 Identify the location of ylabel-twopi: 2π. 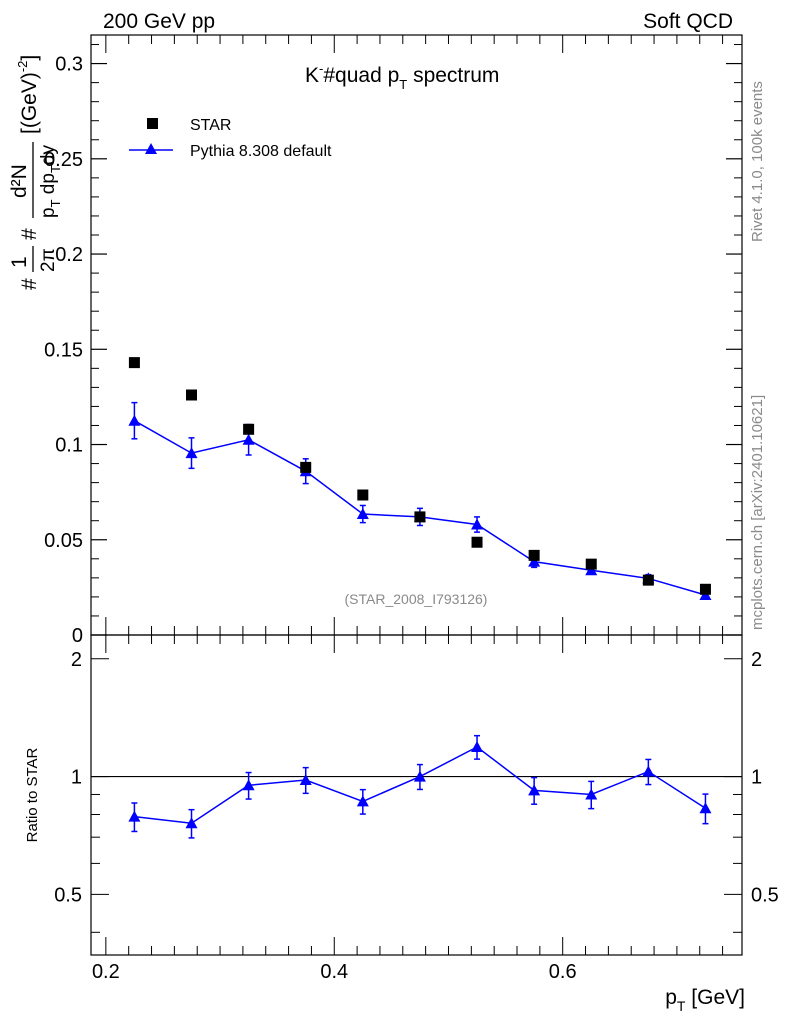
(48, 260).